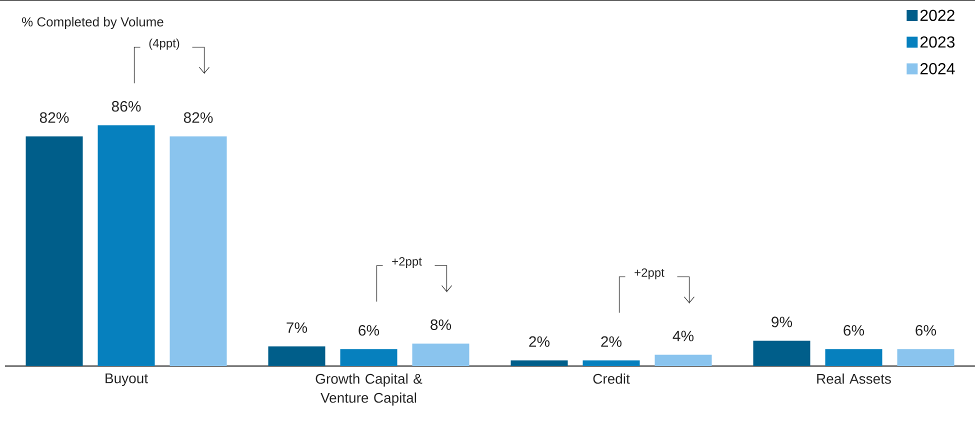  Describe the element at coordinates (937, 16) in the screenshot. I see `legend-label: 2022` at that location.